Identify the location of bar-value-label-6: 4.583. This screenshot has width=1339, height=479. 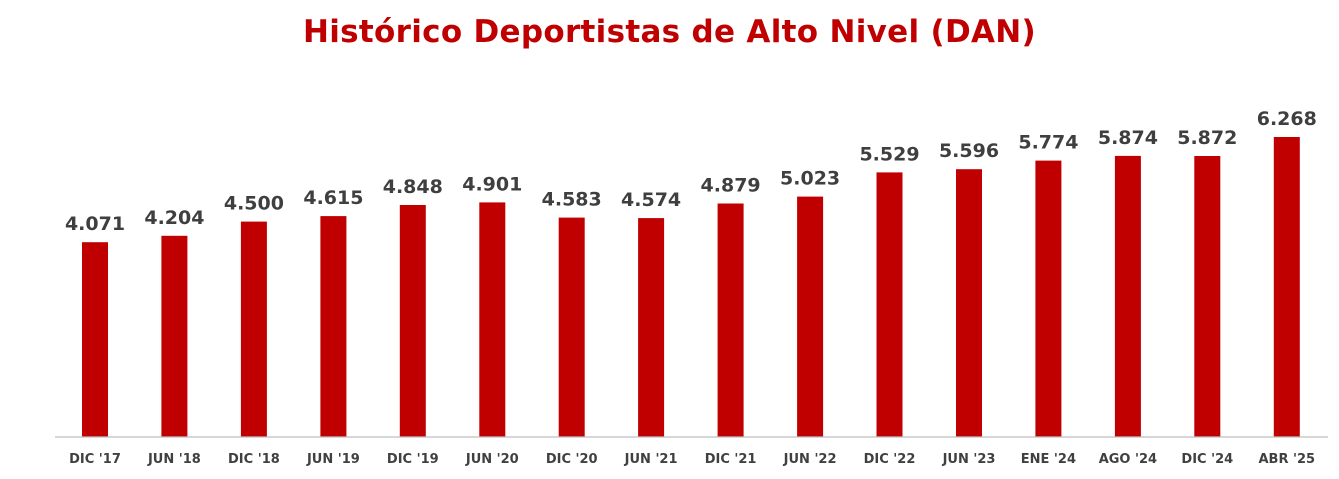
(572, 200).